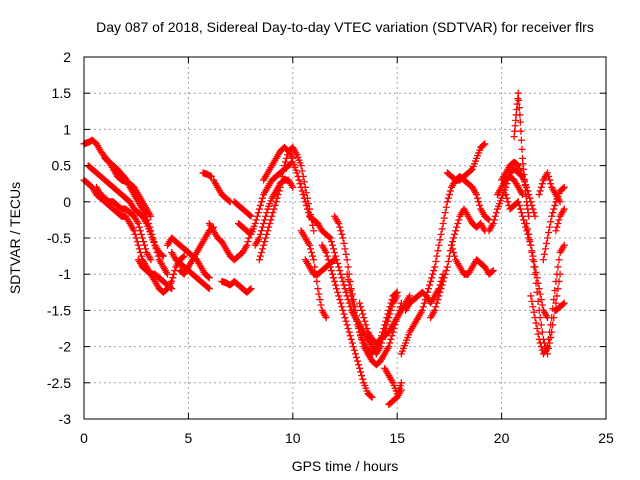 The image size is (640, 480). I want to click on x-axis-label: GPS time / hours, so click(345, 466).